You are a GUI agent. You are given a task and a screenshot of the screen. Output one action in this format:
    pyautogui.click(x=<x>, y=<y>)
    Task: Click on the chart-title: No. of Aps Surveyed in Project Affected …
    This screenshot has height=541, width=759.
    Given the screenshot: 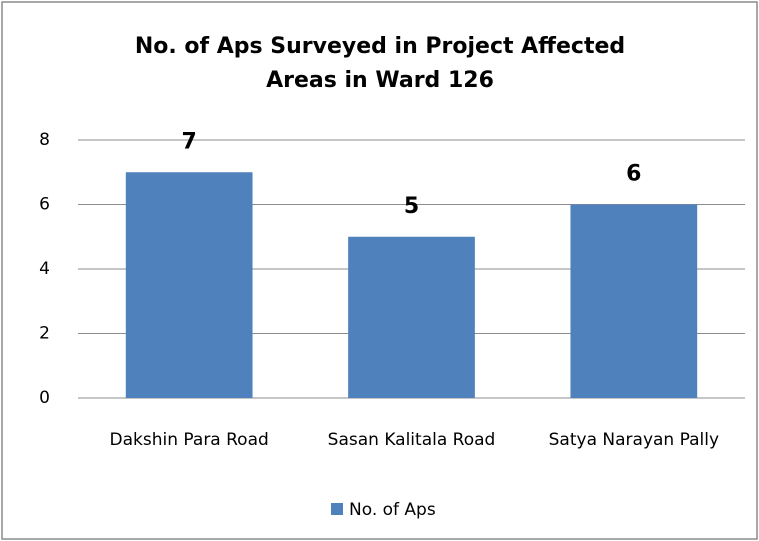 What is the action you would take?
    pyautogui.click(x=380, y=63)
    